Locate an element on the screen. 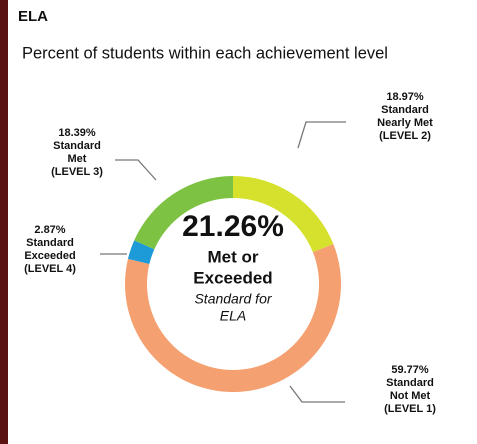  center-note: Standard for is located at coordinates (233, 299).